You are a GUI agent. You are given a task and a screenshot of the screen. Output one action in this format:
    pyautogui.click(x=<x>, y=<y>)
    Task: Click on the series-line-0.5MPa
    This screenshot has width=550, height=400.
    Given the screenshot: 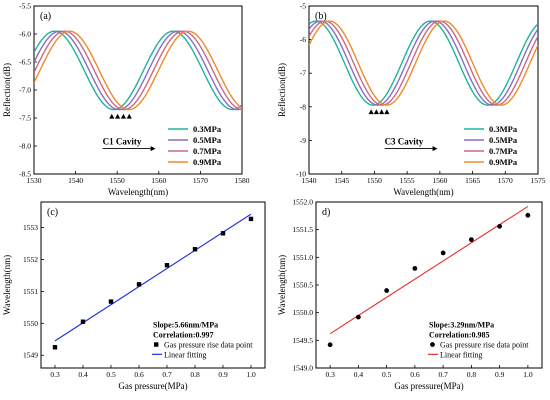 What is the action you would take?
    pyautogui.click(x=138, y=70)
    